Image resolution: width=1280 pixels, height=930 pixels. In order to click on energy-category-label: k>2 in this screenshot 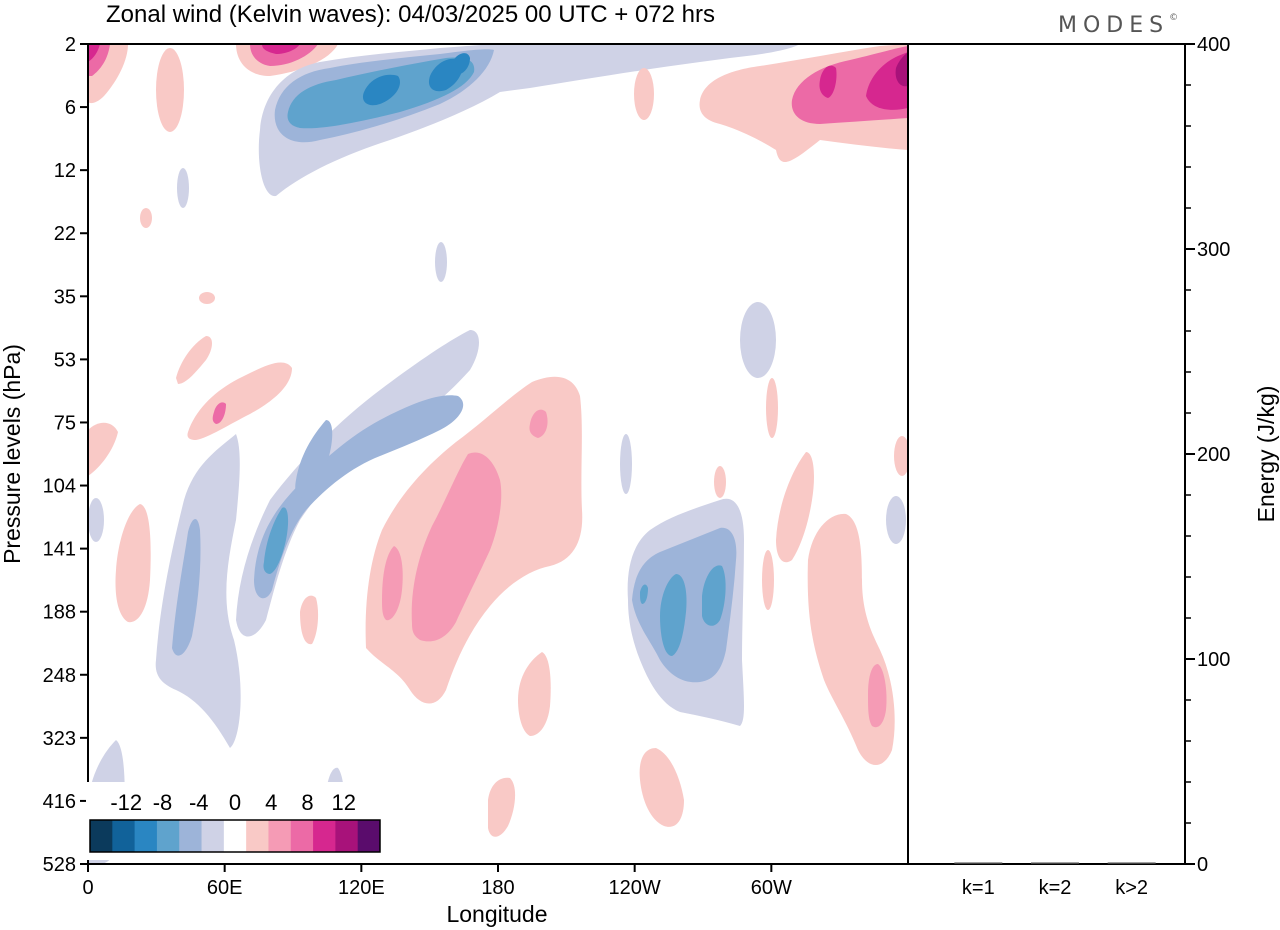, I will do `click(1131, 888)`.